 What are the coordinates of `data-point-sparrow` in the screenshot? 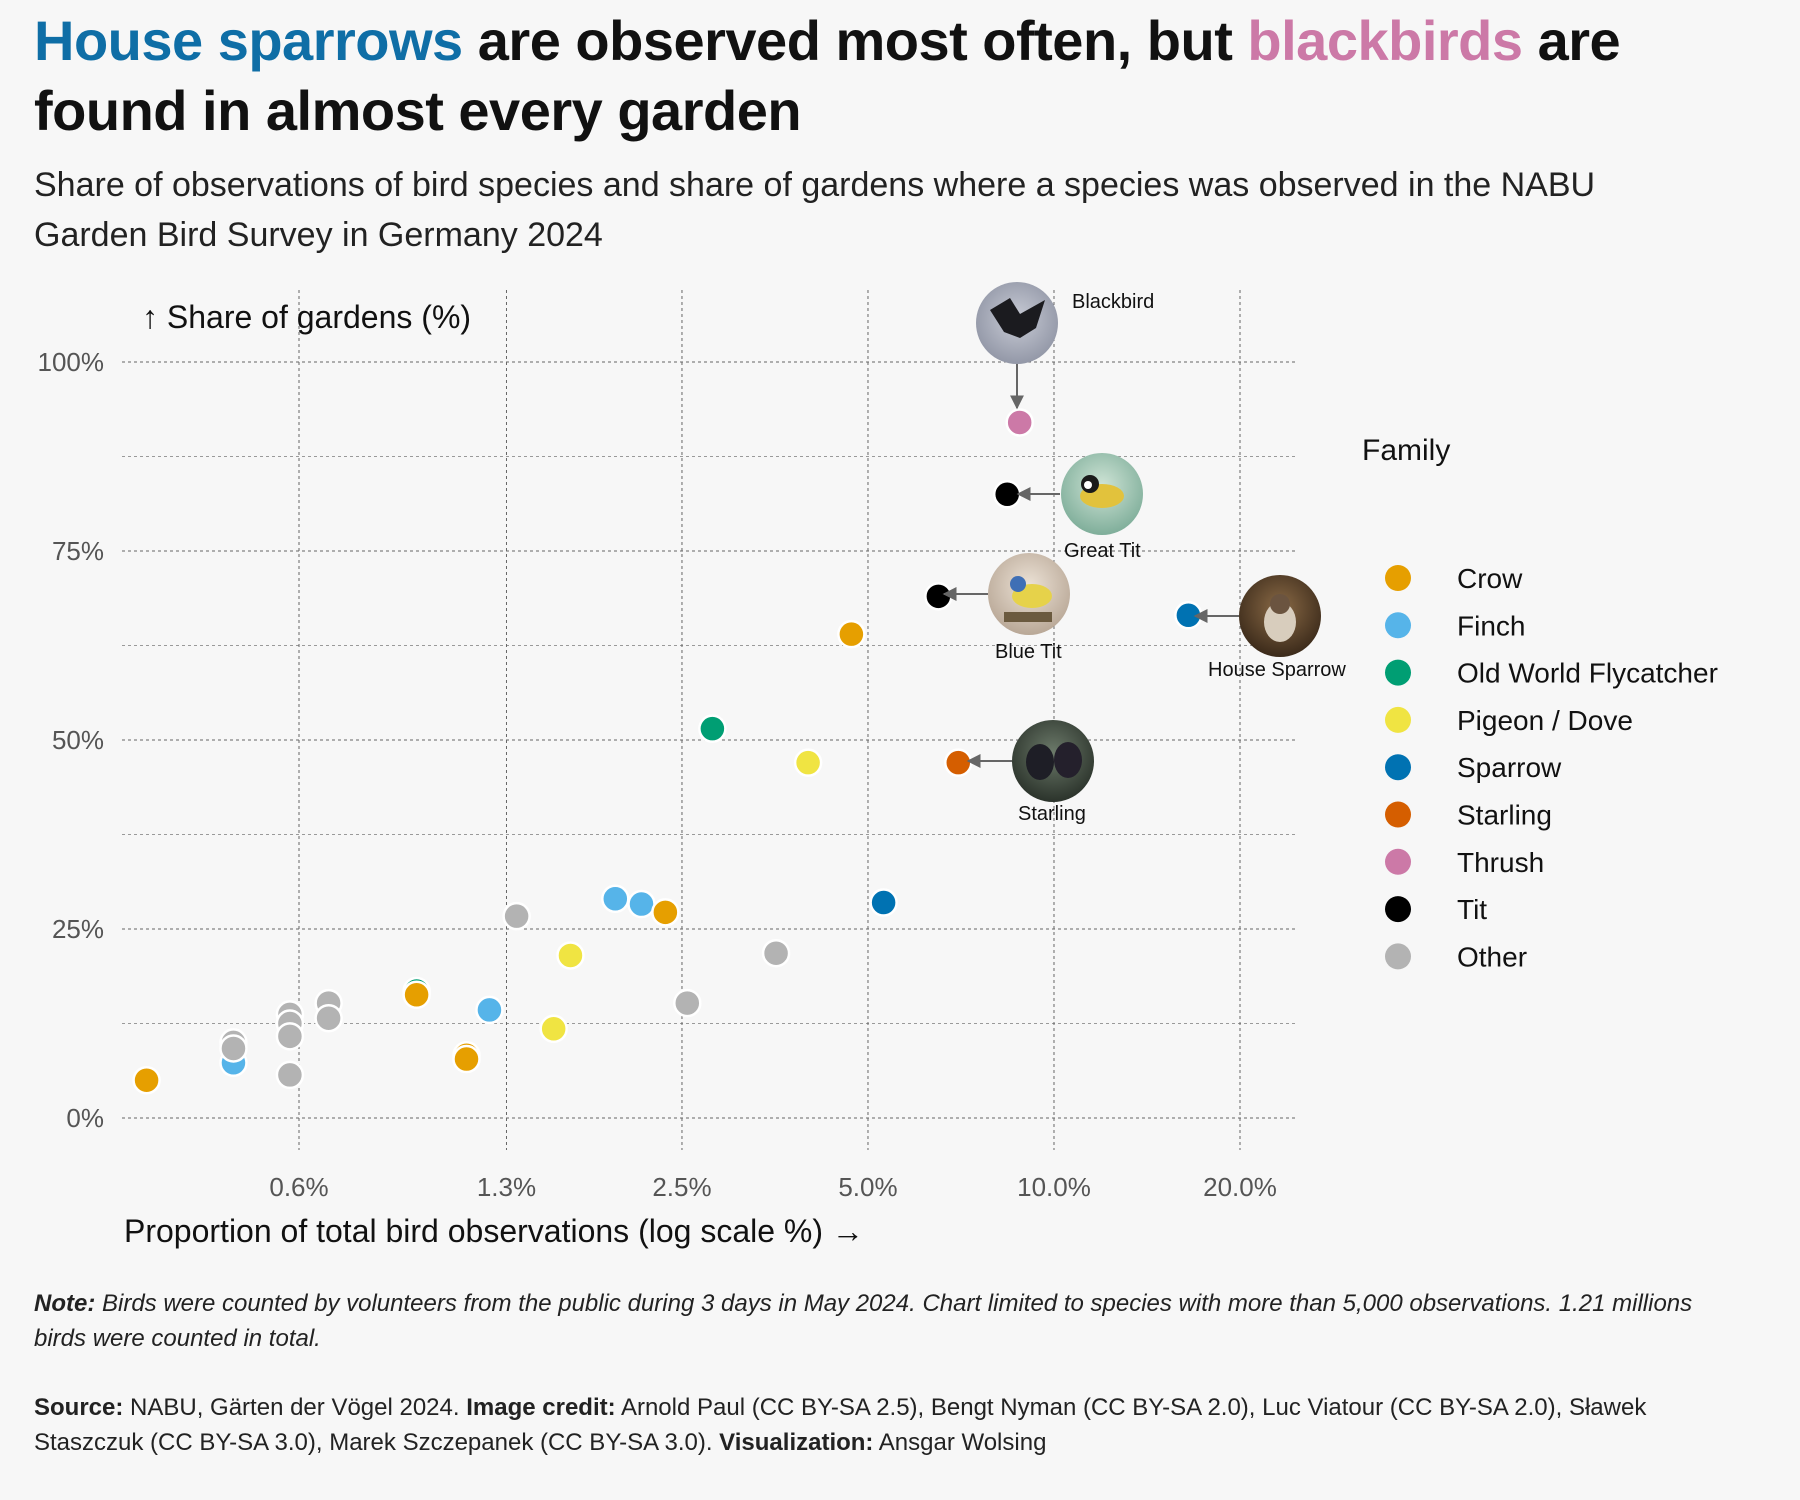 It's located at (883, 902).